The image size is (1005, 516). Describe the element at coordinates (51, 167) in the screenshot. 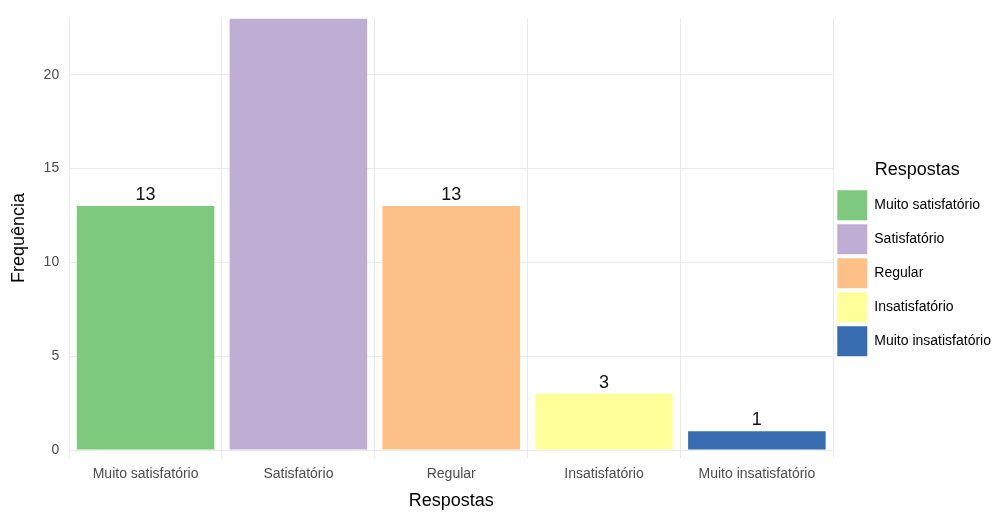

I see `y-tick-label: 15` at that location.